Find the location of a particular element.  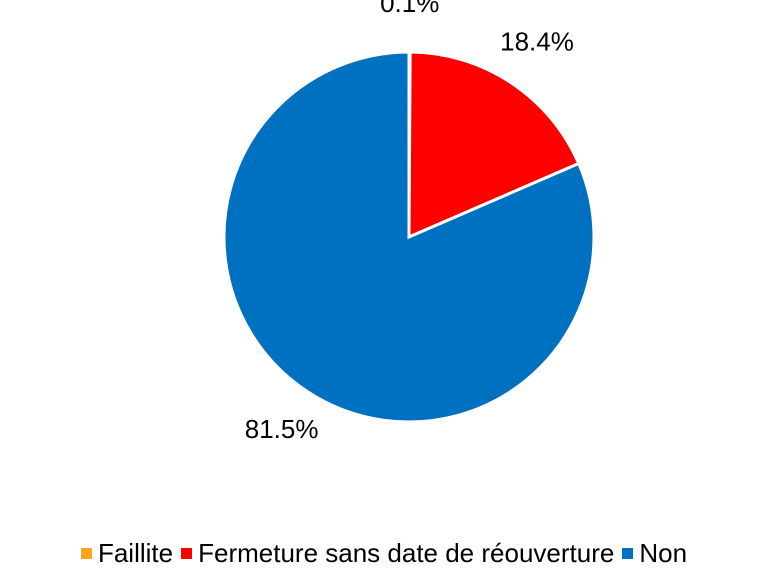

legend-item: Non is located at coordinates (654, 553).